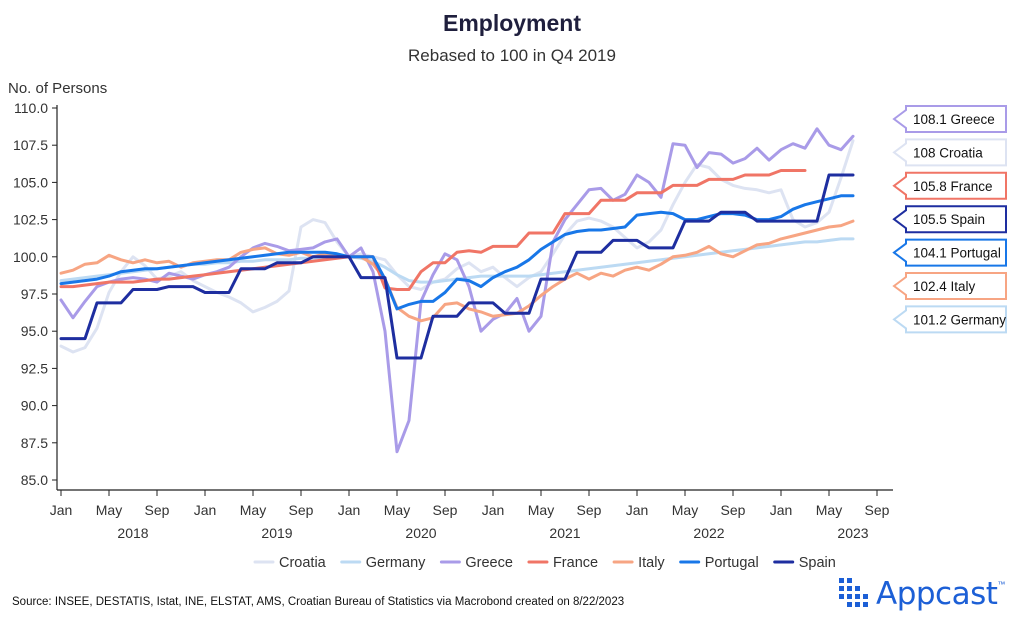 The height and width of the screenshot is (623, 1024). I want to click on legend-label-germany: Germany, so click(396, 563).